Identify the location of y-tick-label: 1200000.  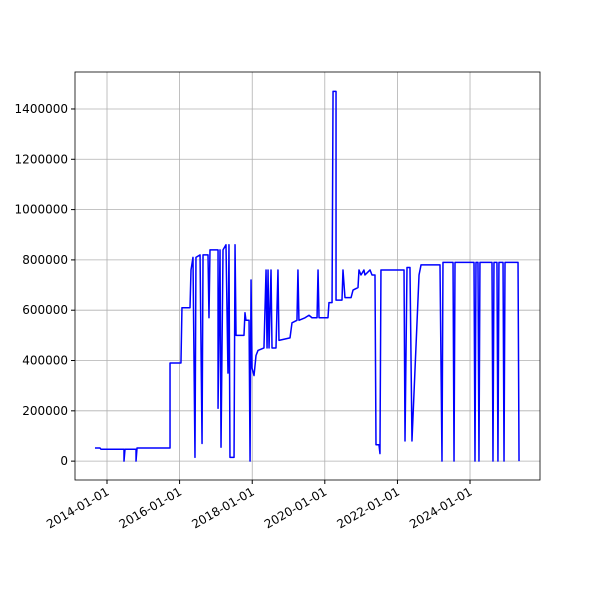
(41, 159).